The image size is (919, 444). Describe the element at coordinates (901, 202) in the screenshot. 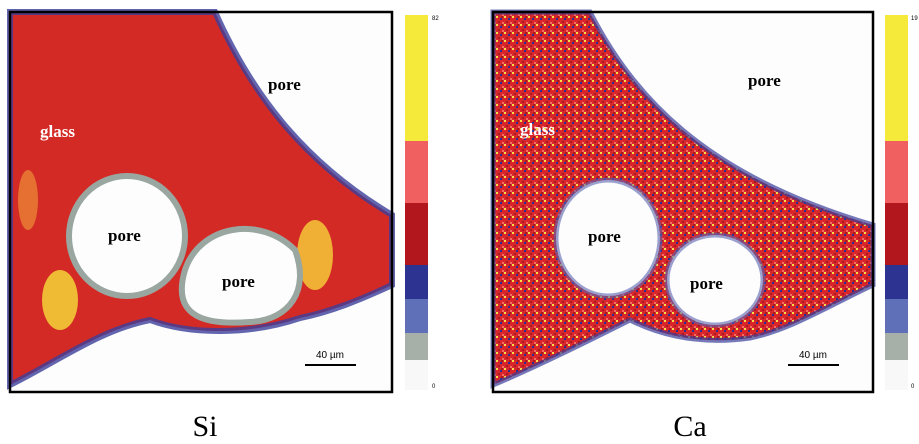

I see `ca-colorbar: 19 0` at that location.